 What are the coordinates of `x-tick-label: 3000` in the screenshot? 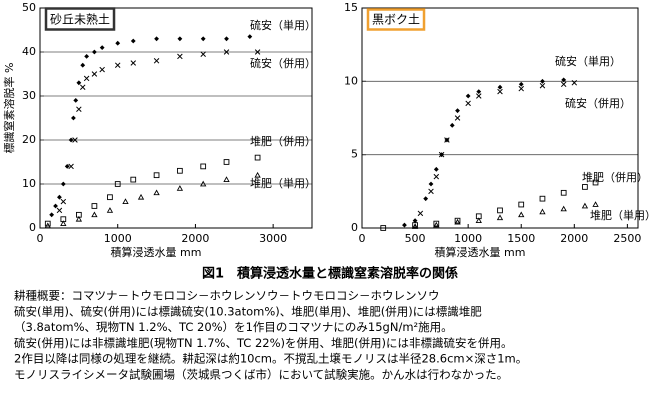 It's located at (273, 238).